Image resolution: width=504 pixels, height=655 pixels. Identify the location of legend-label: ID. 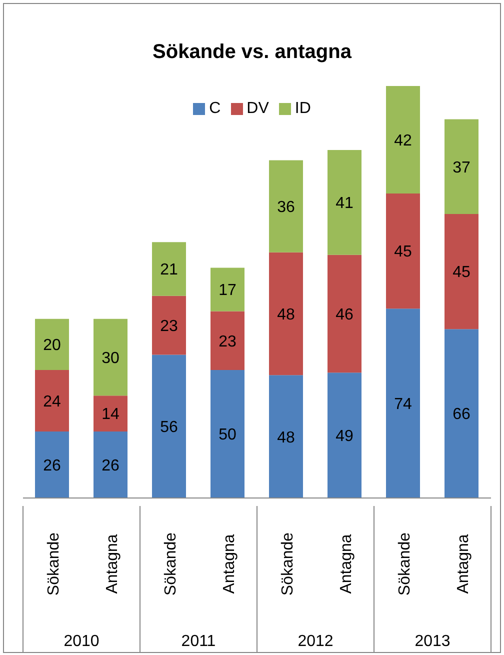
(302, 108).